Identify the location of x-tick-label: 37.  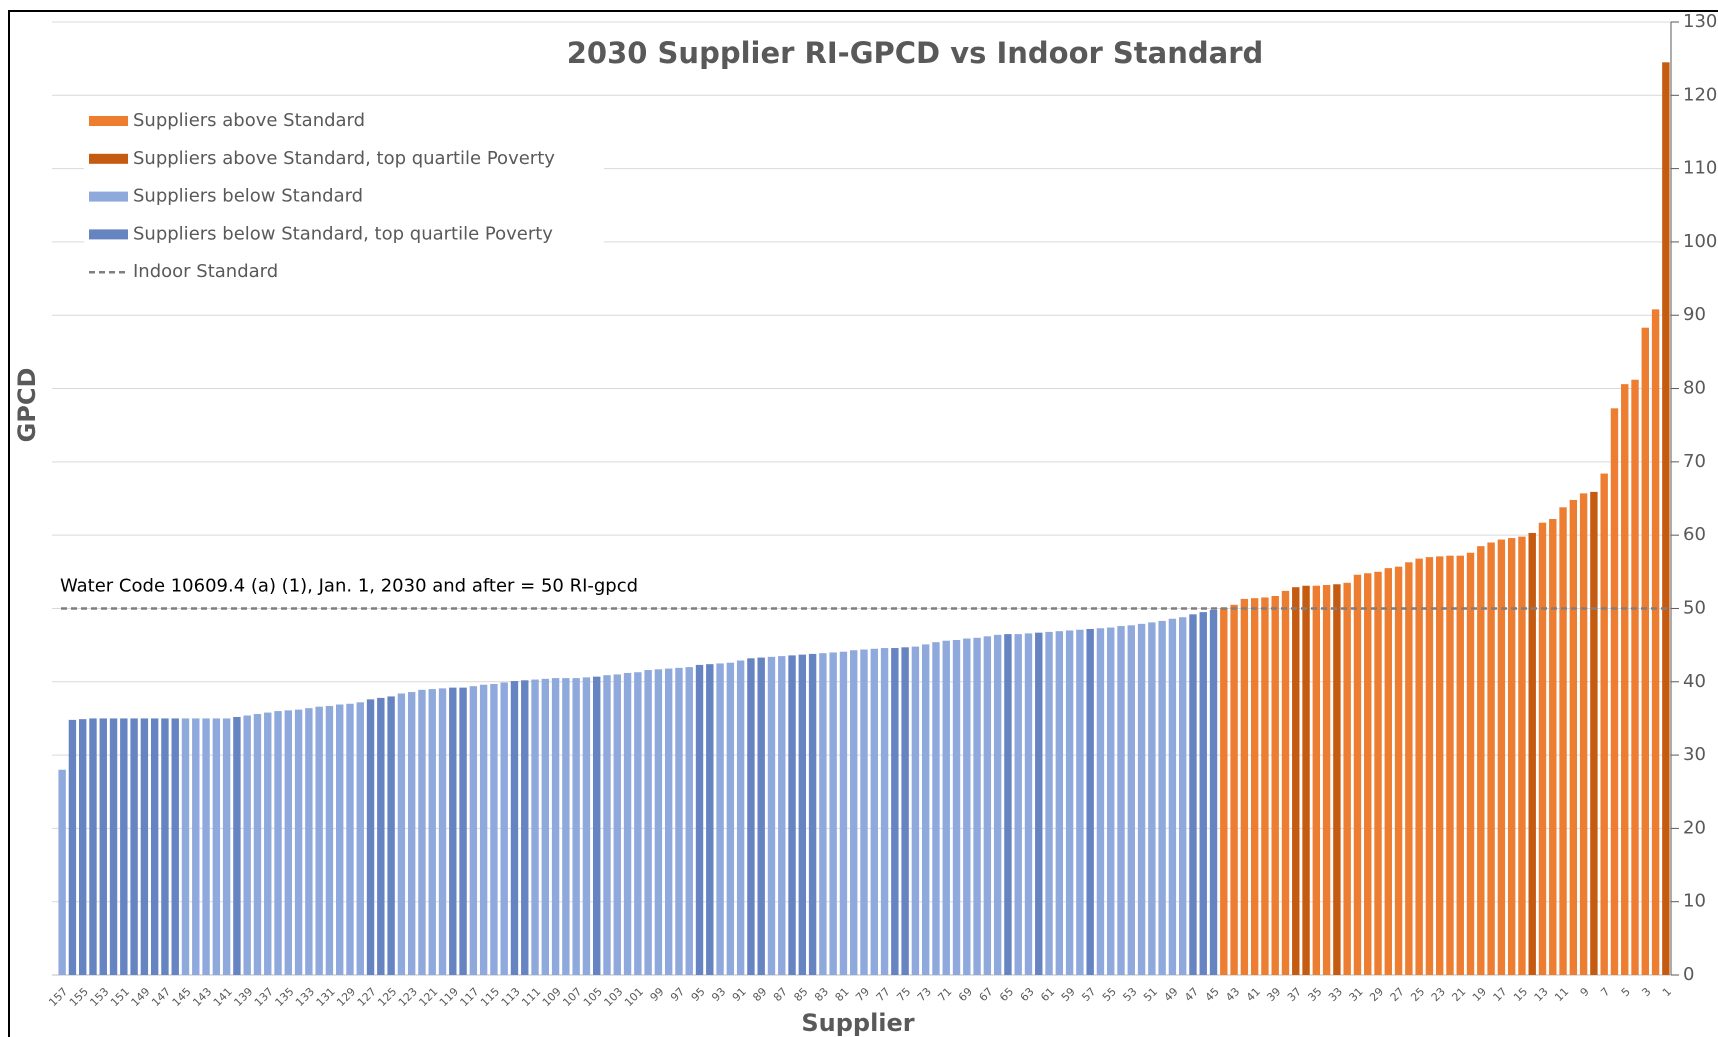
(1294, 994).